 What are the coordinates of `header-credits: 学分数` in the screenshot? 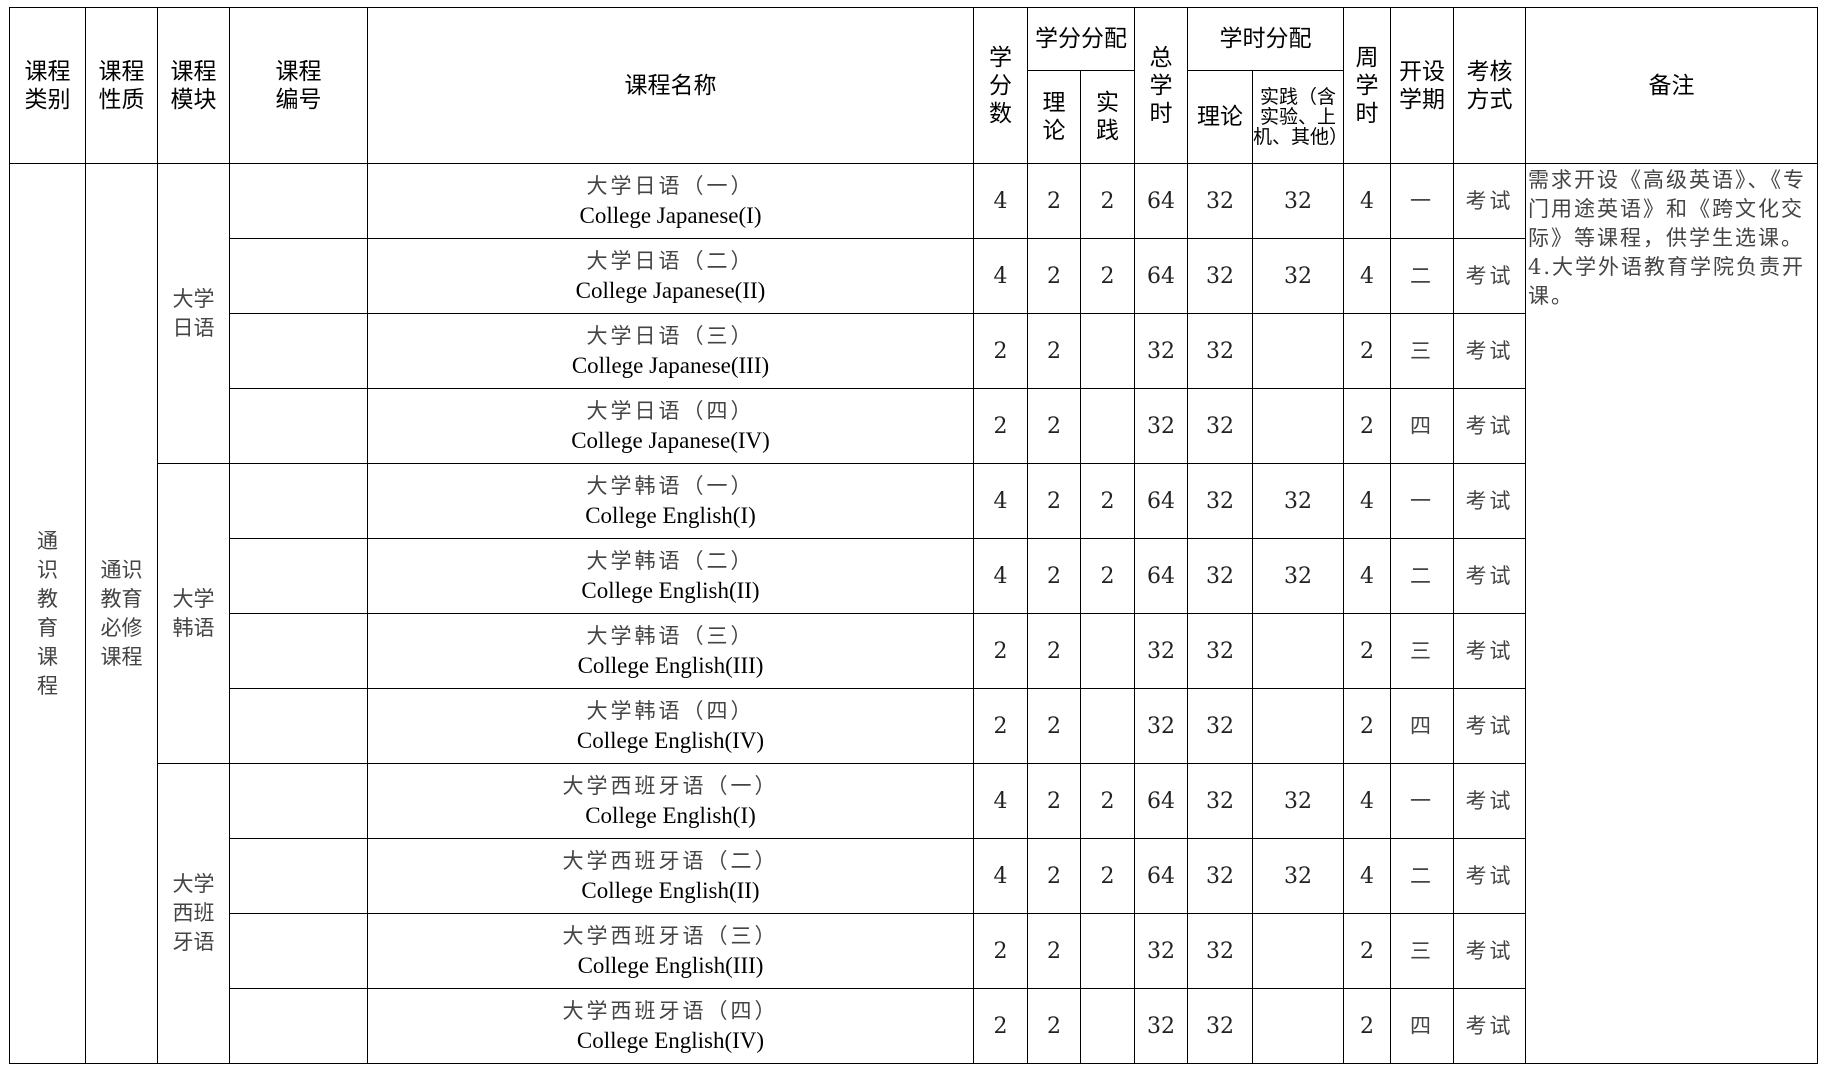 It's located at (1000, 85).